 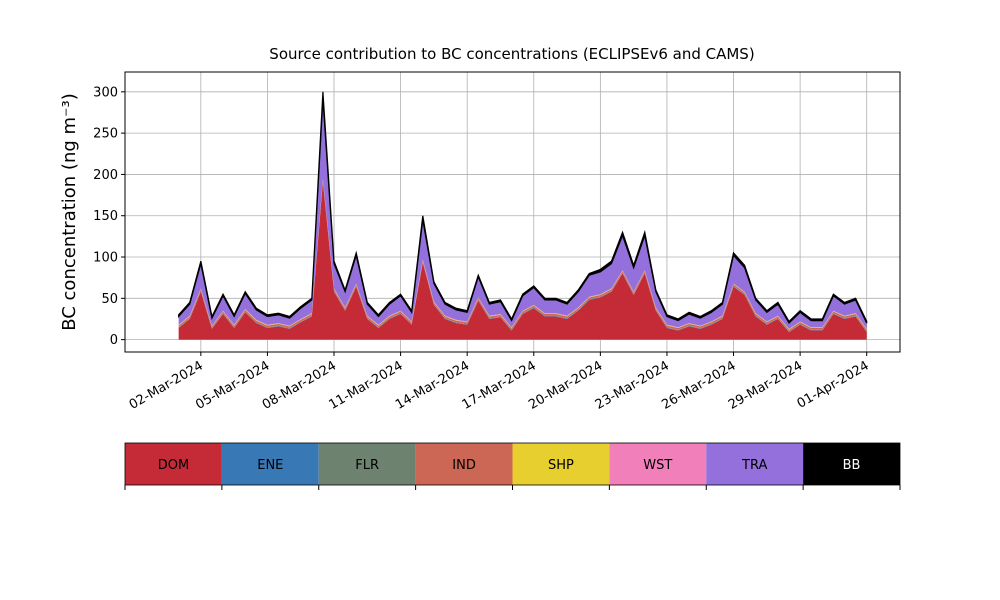 I want to click on legend-label: TRA, so click(x=754, y=465).